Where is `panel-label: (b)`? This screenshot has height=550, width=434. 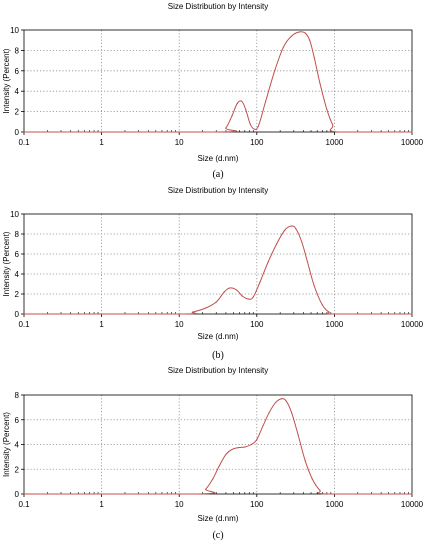
panel-label: (b) is located at coordinates (218, 355).